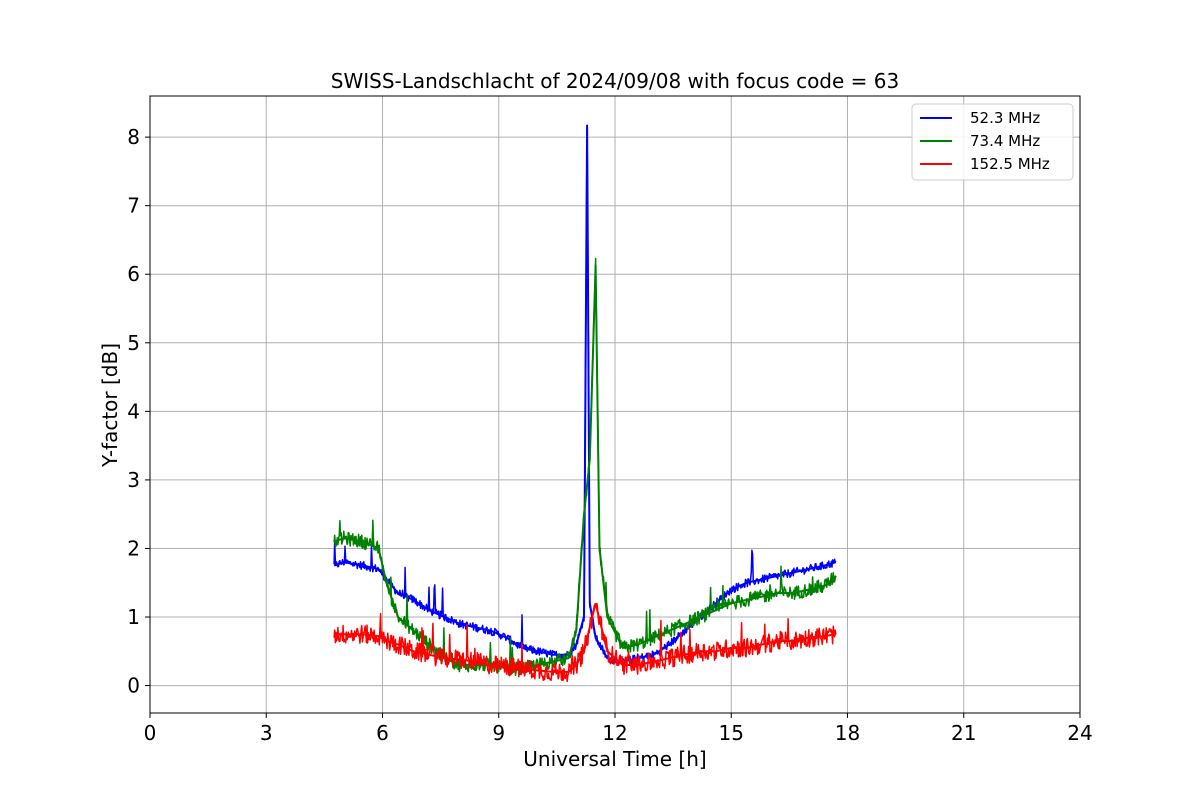 The image size is (1200, 800). Describe the element at coordinates (133, 137) in the screenshot. I see `y-tick-label: 8` at that location.